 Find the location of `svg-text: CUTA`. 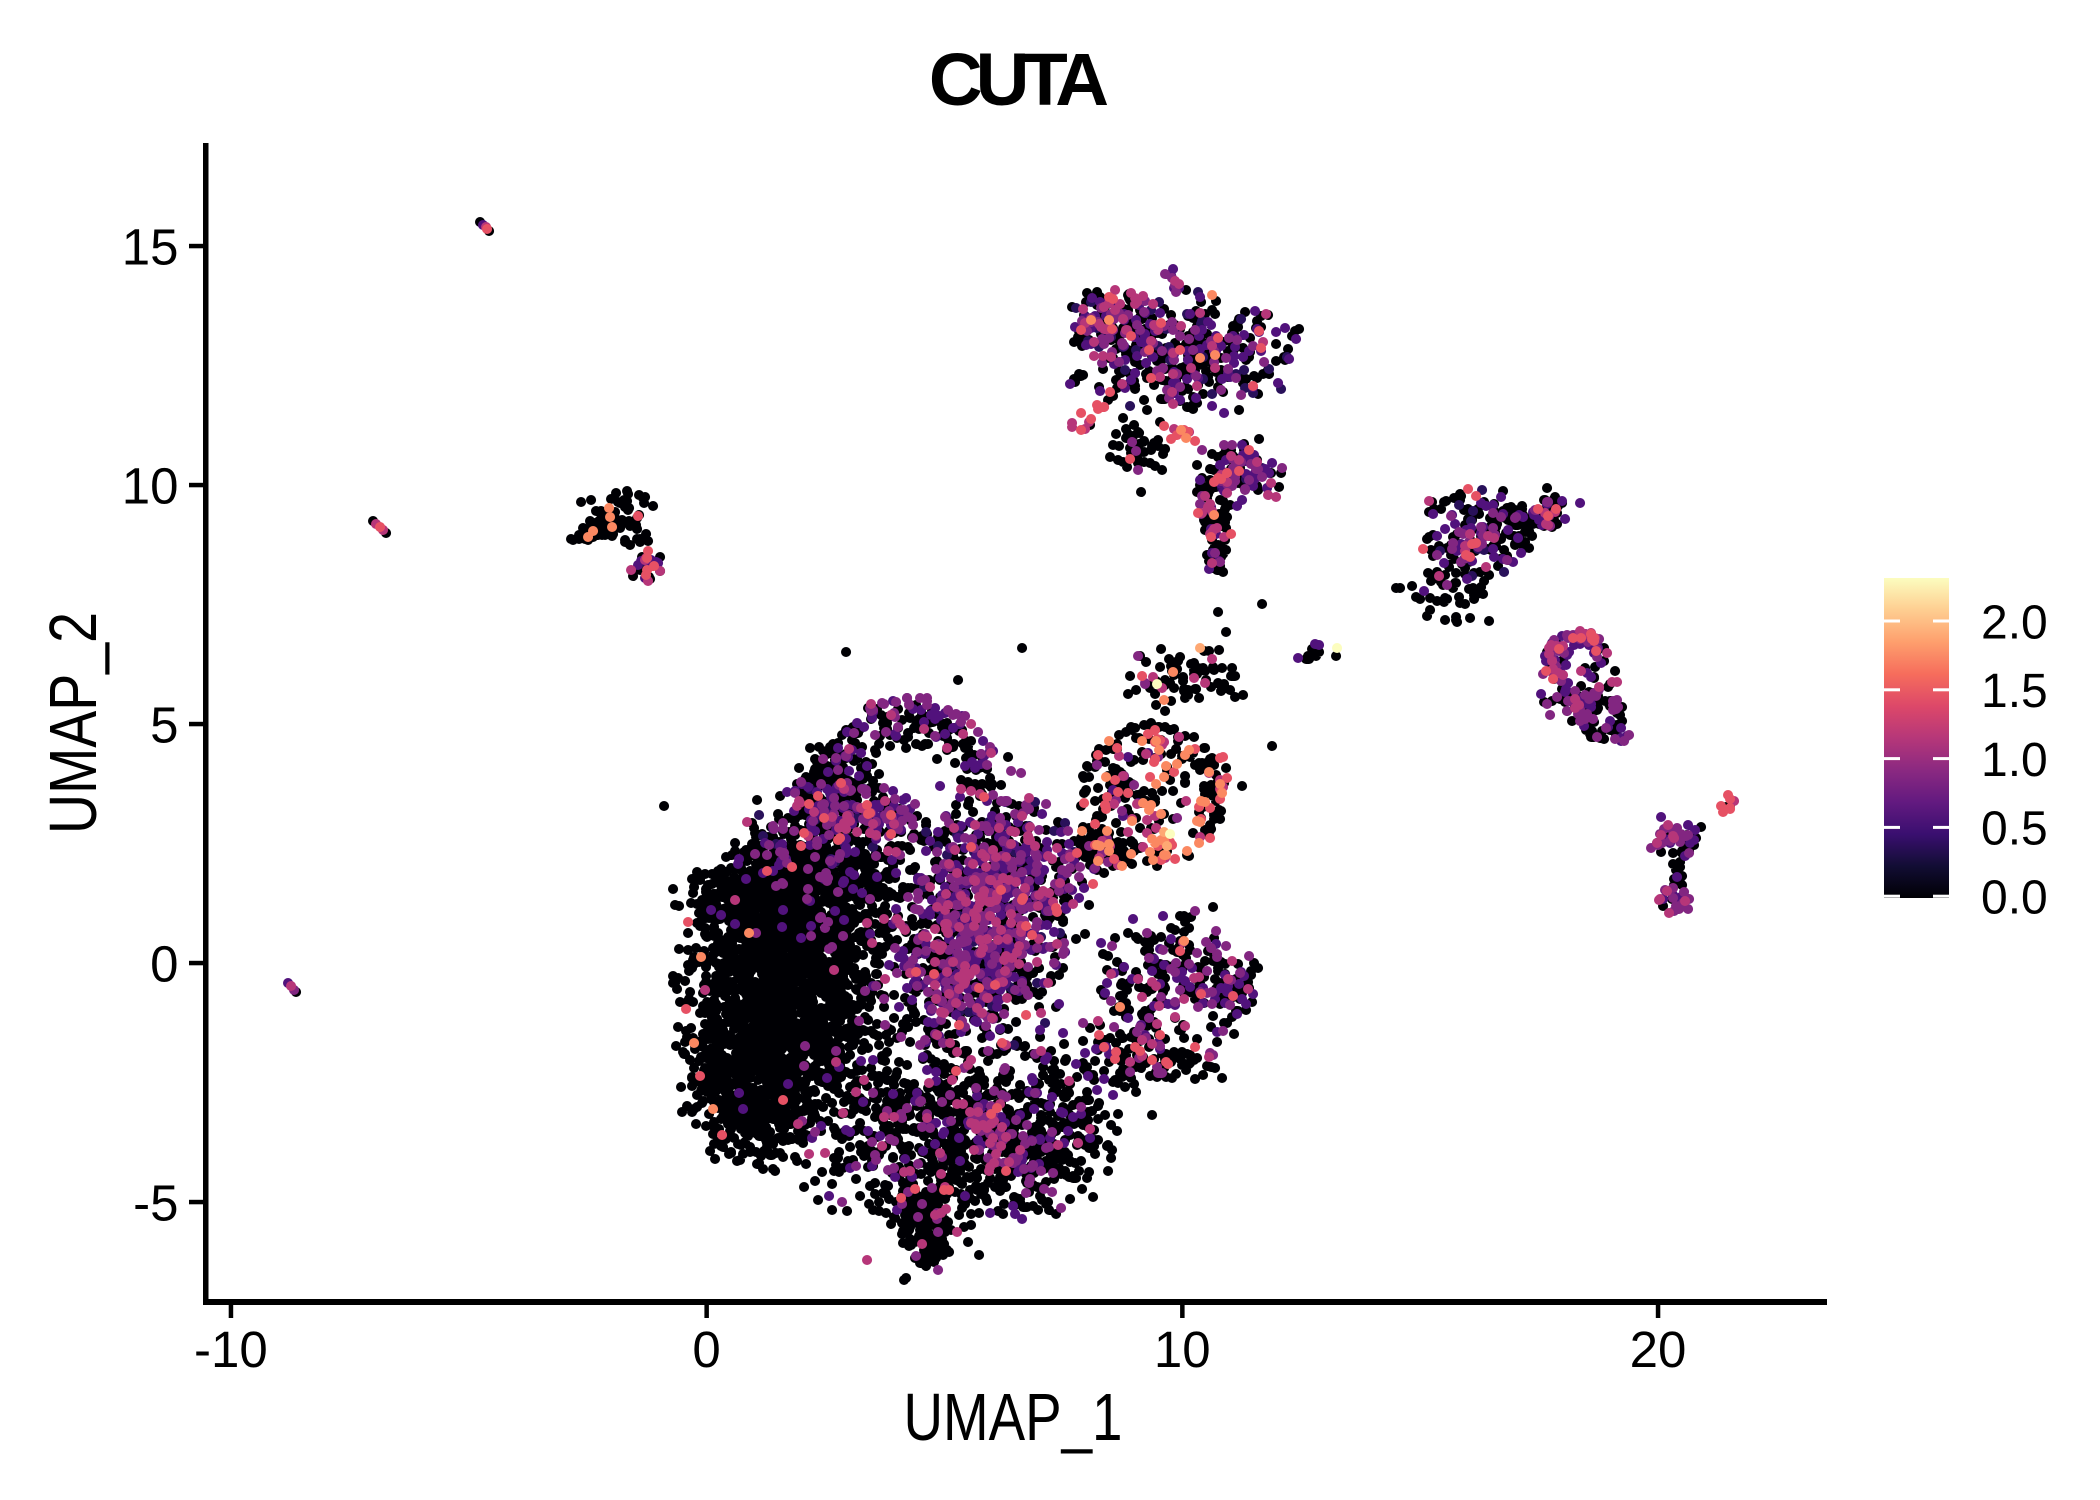

svg-text: CUTA is located at coordinates (1018, 79).